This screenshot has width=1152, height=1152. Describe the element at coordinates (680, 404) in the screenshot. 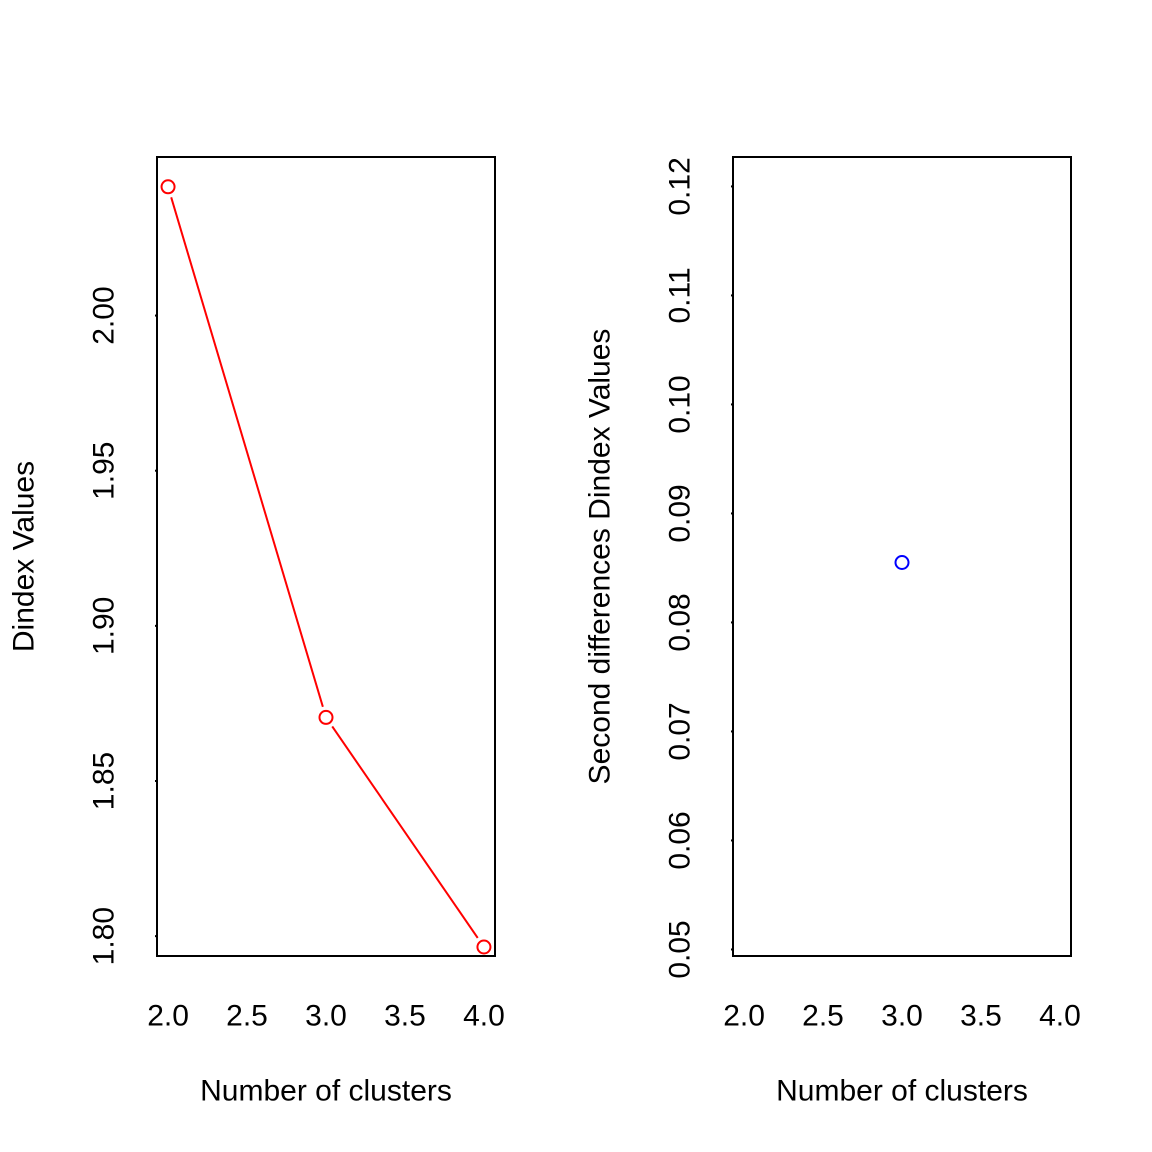

I see `y-tick-label: 0.10` at that location.